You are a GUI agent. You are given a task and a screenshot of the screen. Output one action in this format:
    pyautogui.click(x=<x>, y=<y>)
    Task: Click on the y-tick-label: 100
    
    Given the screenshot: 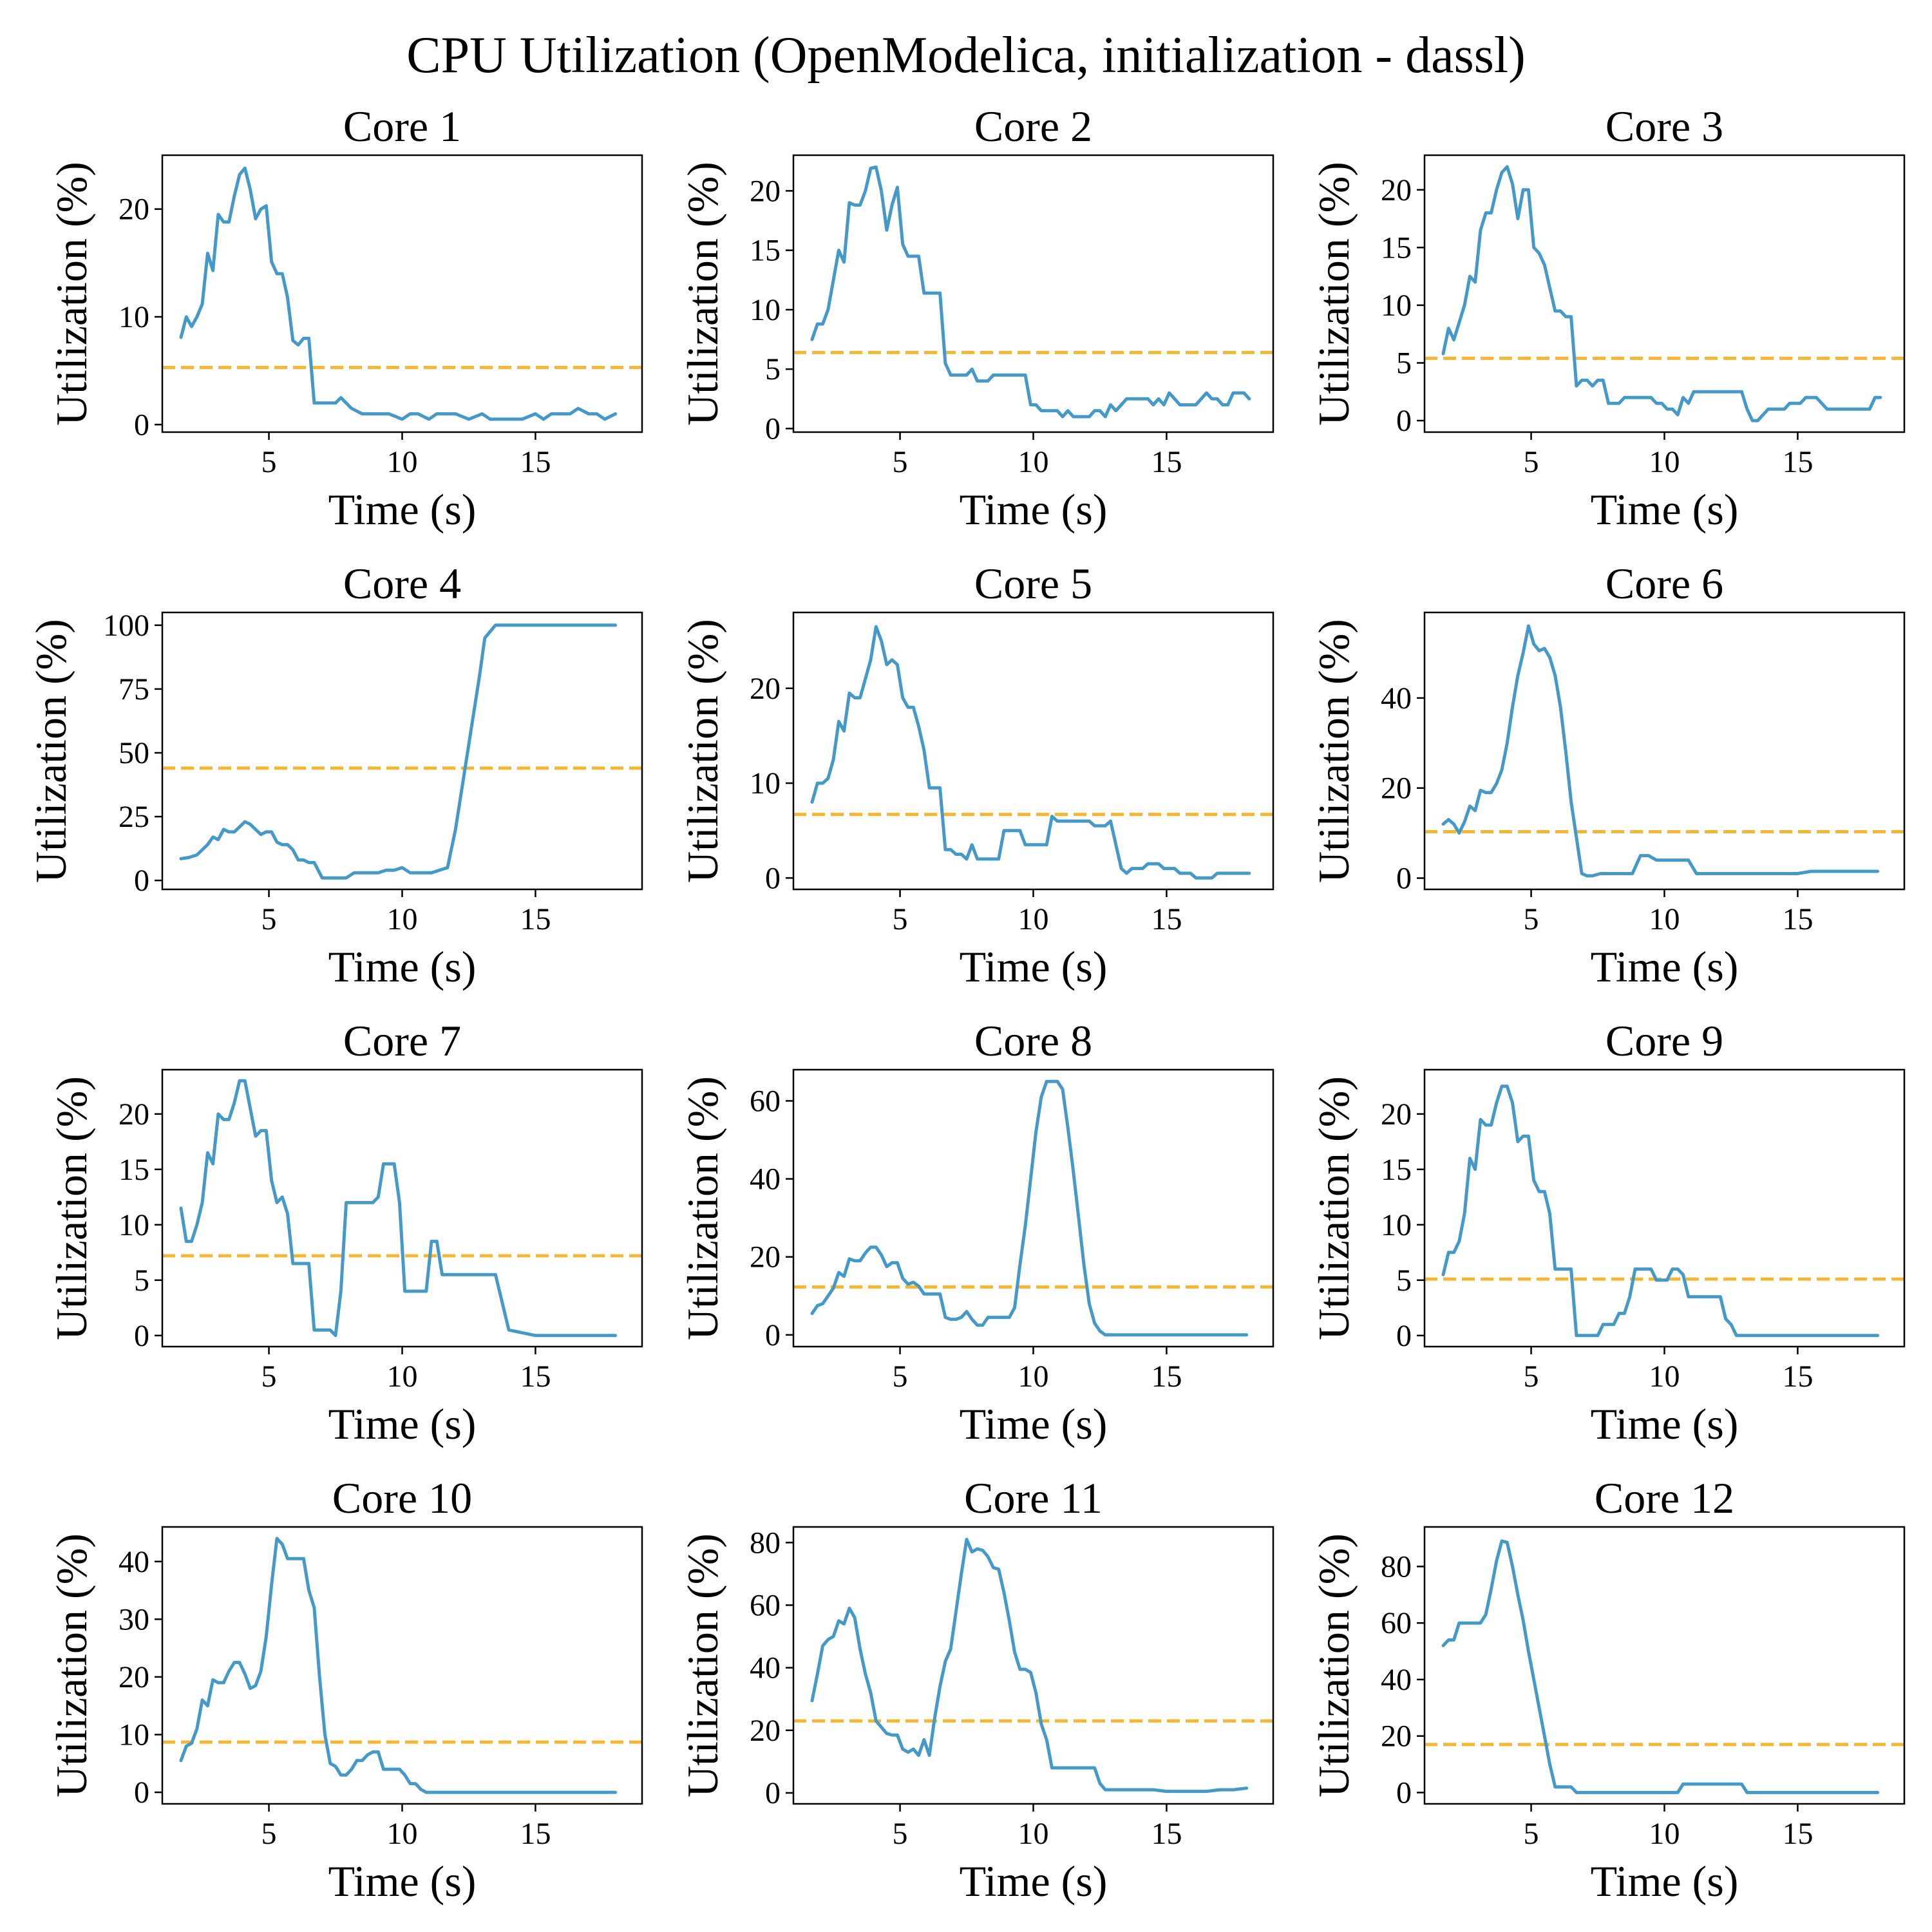 What is the action you would take?
    pyautogui.click(x=126, y=626)
    